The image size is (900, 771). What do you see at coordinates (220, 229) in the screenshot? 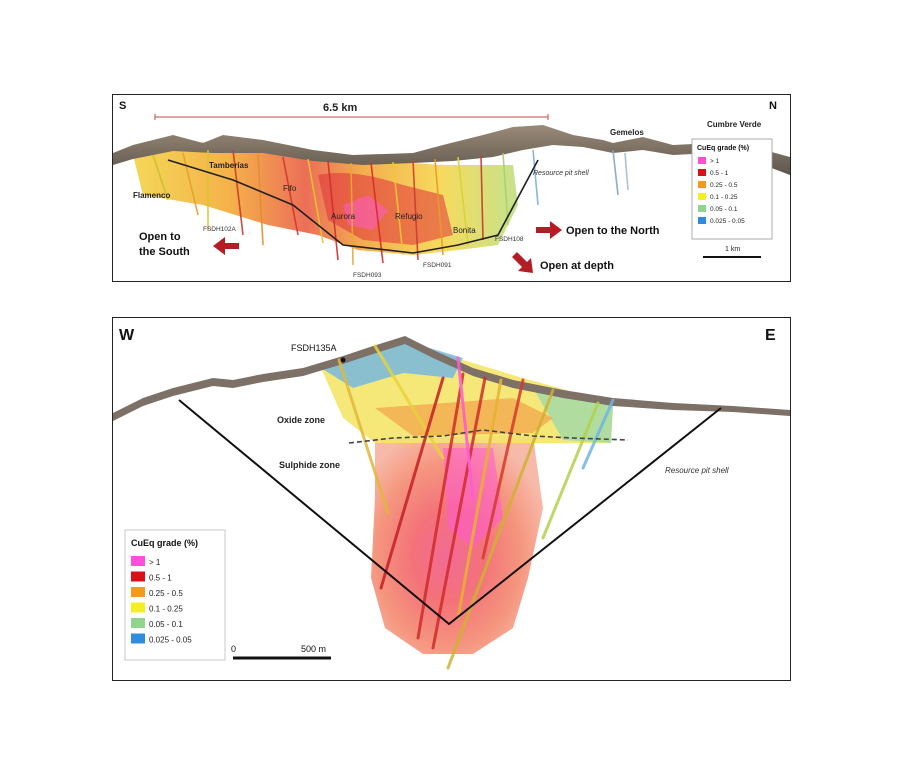
I see `label-fsdh102a: FSDH102A` at bounding box center [220, 229].